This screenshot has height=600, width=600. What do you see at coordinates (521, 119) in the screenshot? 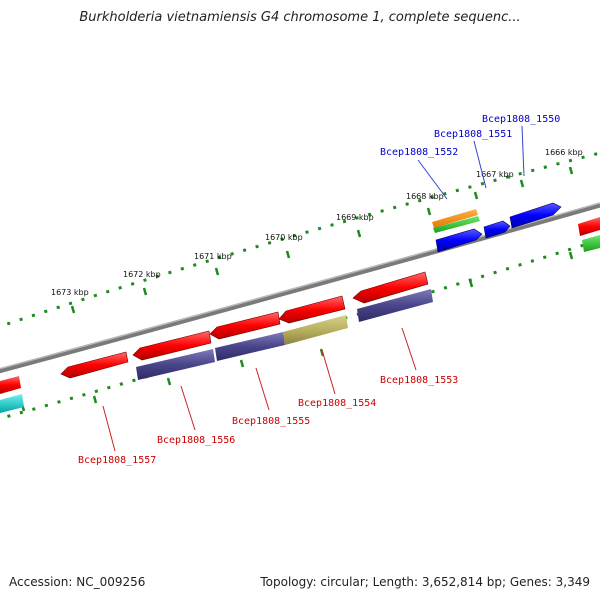
I see `gene-label-bcep1808-1550: Bcep1808_1550` at bounding box center [521, 119].